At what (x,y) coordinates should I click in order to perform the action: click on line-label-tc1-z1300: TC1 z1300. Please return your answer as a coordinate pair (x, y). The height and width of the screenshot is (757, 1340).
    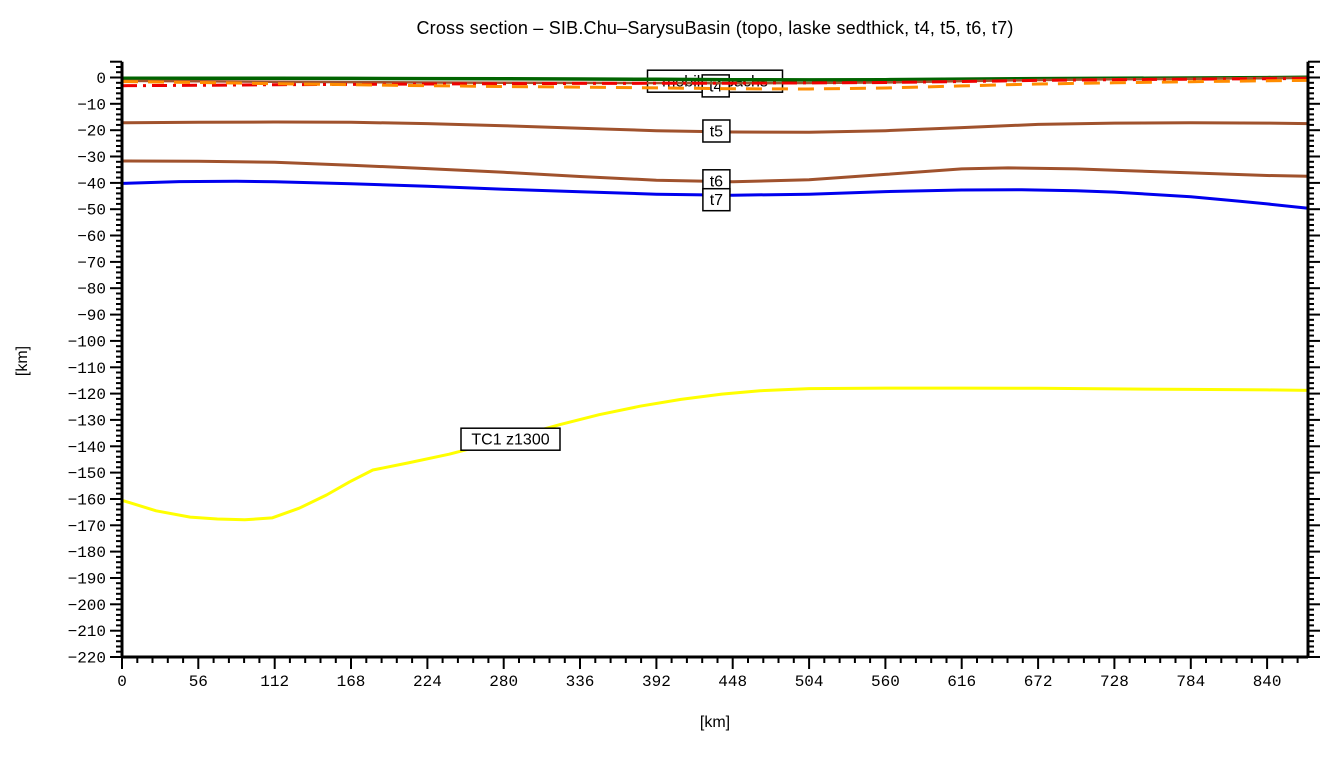
    Looking at the image, I should click on (510, 439).